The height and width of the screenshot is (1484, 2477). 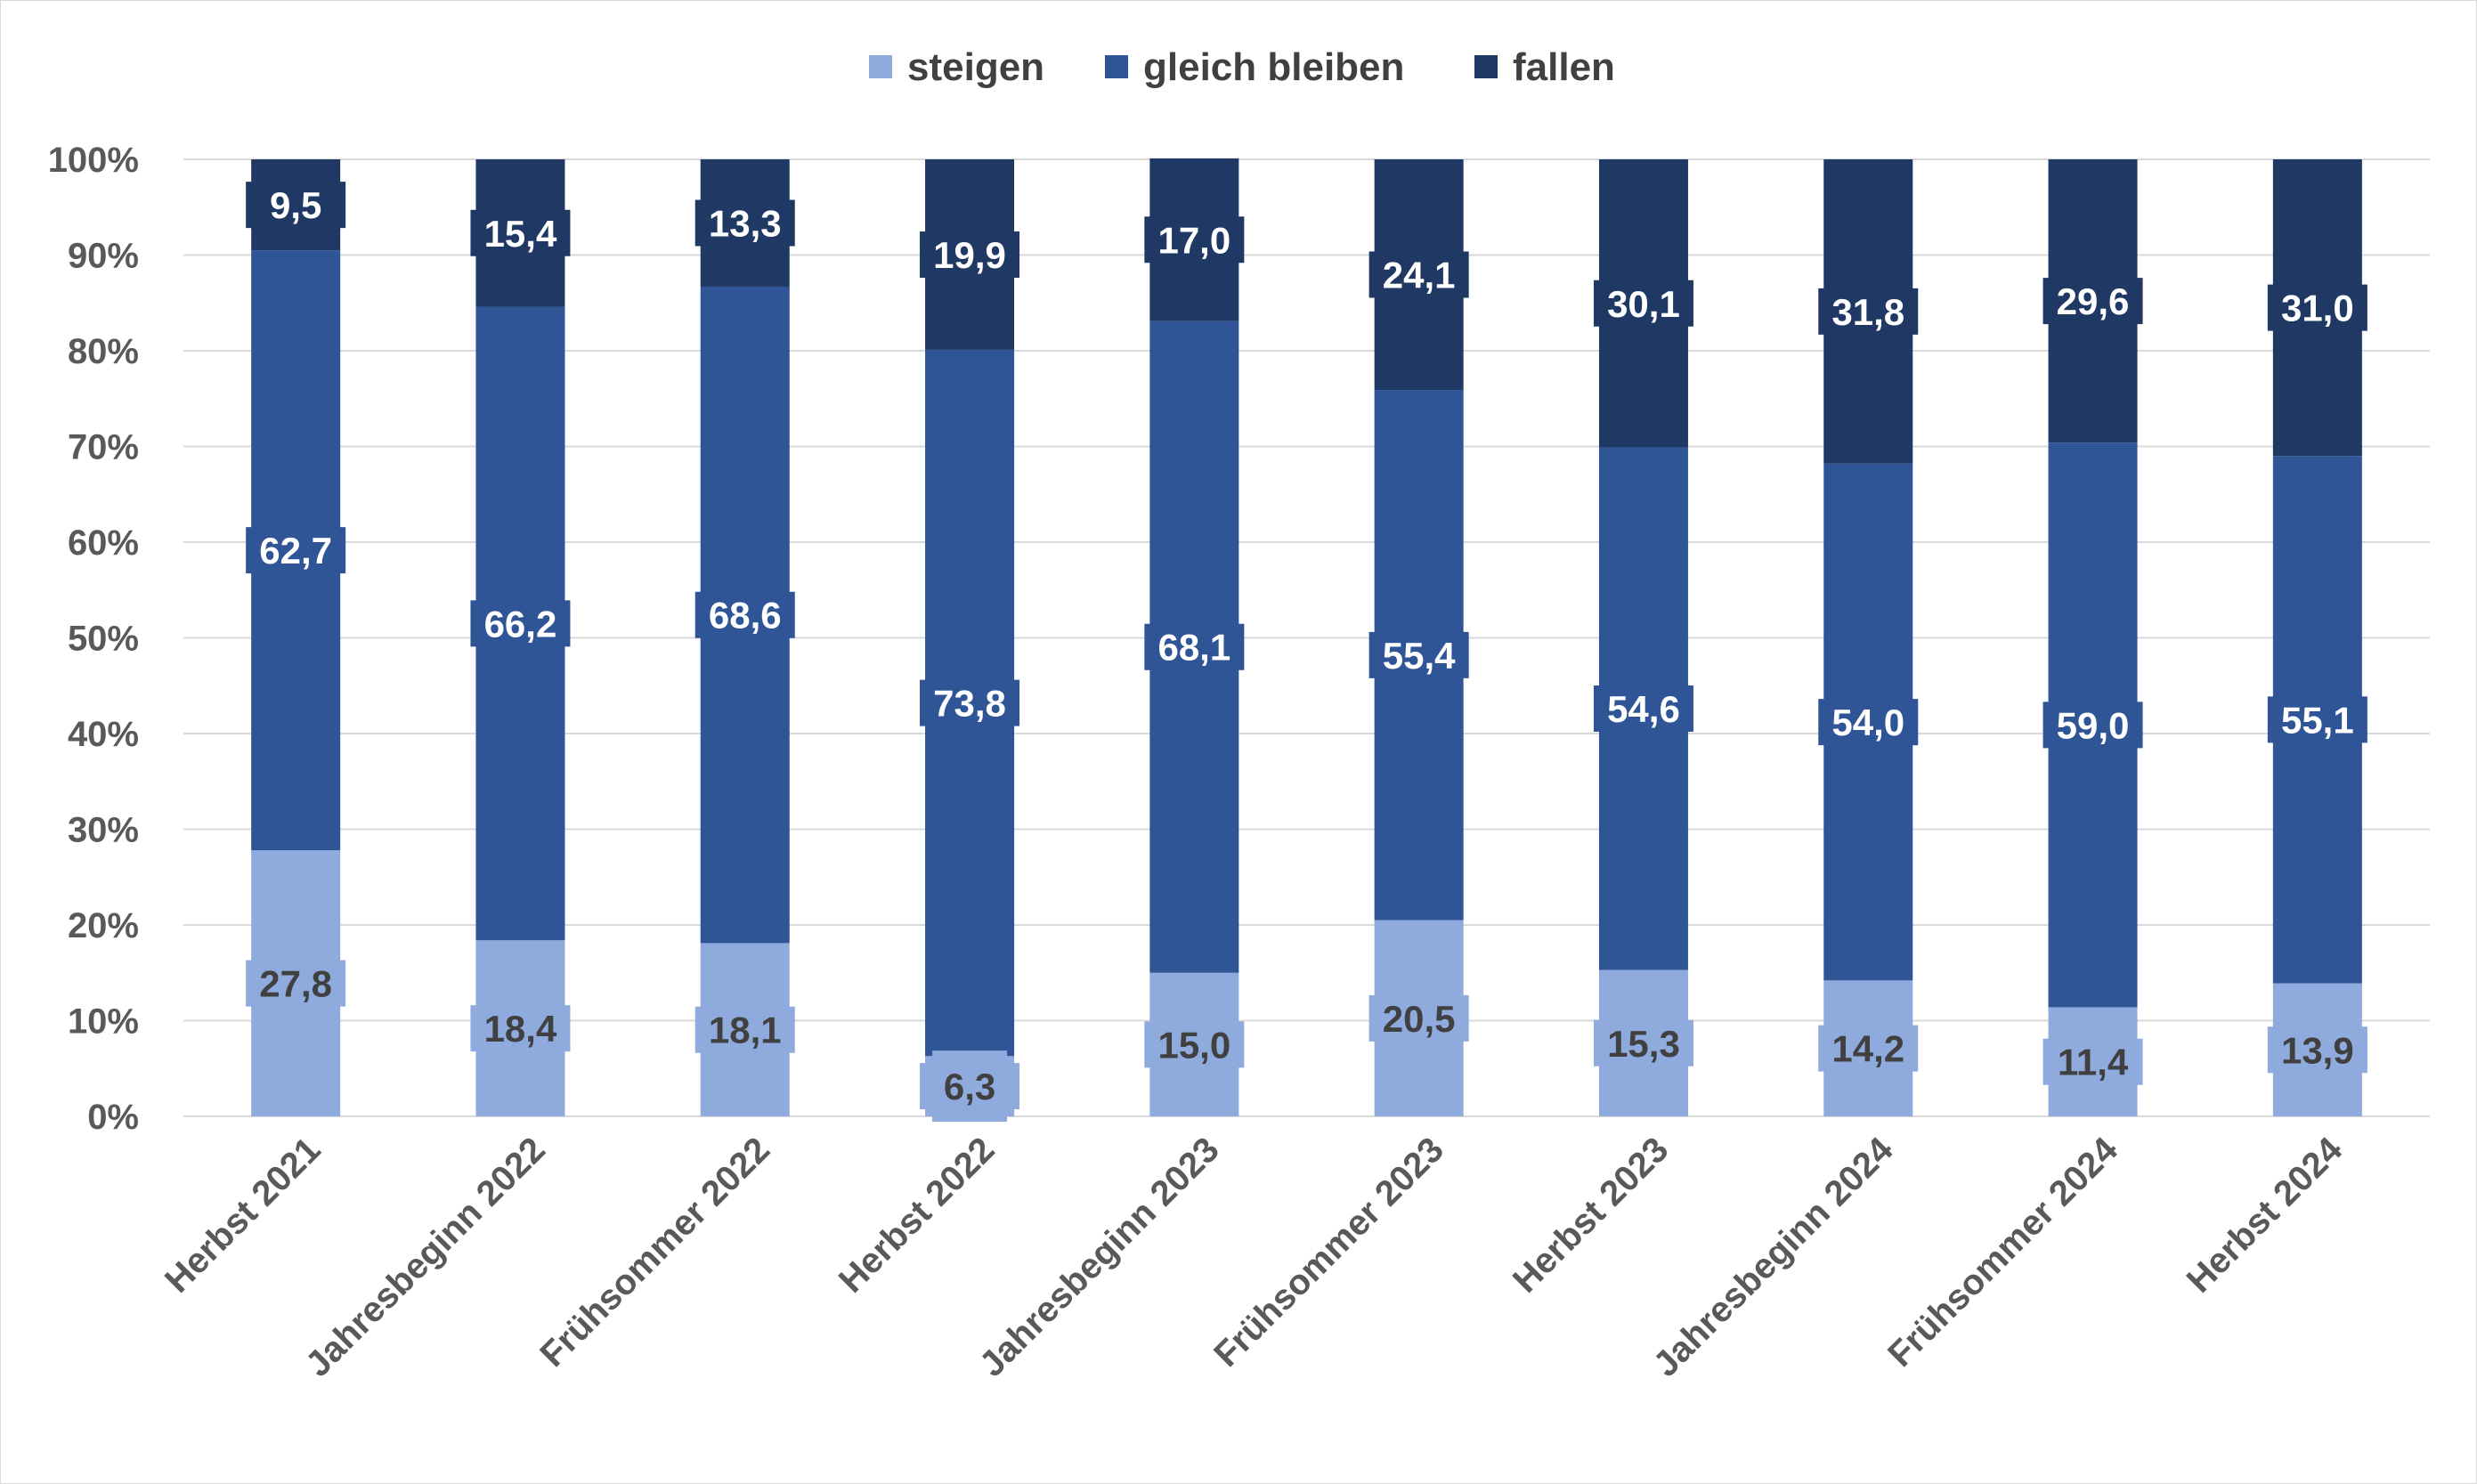 I want to click on x-tick-label: Herbst 2022, so click(x=917, y=1215).